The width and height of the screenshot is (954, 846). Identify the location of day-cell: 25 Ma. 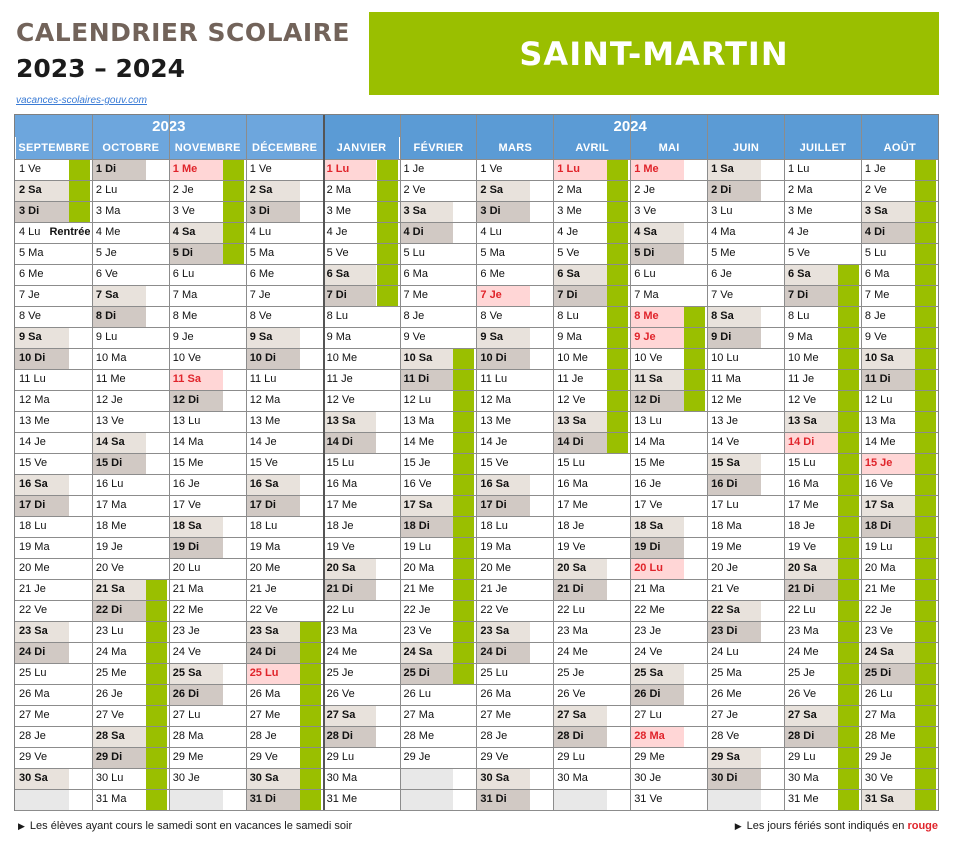
(726, 673).